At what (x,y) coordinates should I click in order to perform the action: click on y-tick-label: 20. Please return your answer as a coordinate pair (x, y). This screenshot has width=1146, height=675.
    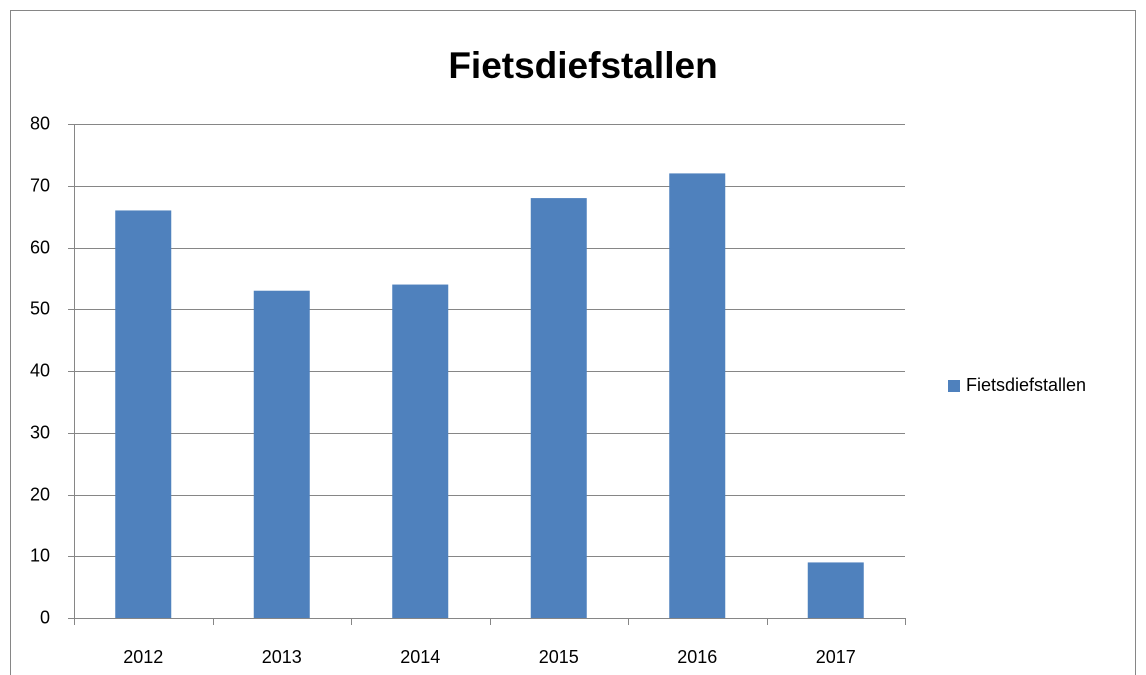
    Looking at the image, I should click on (40, 494).